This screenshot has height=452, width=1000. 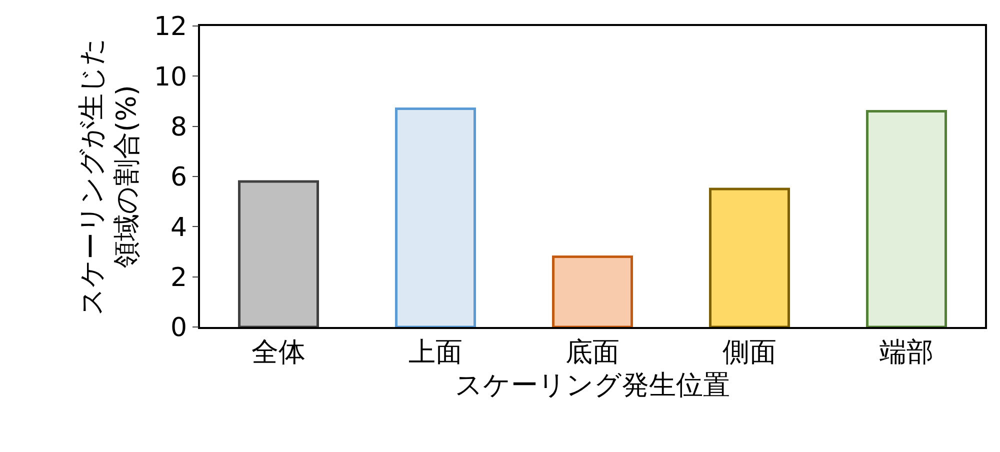 I want to click on x-tick-label: 側面, so click(x=749, y=352).